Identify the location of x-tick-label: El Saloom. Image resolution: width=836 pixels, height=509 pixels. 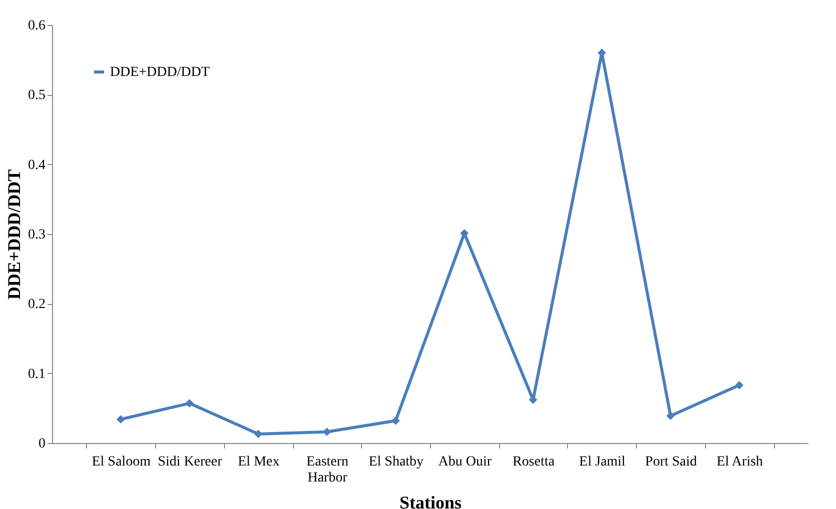
(121, 462).